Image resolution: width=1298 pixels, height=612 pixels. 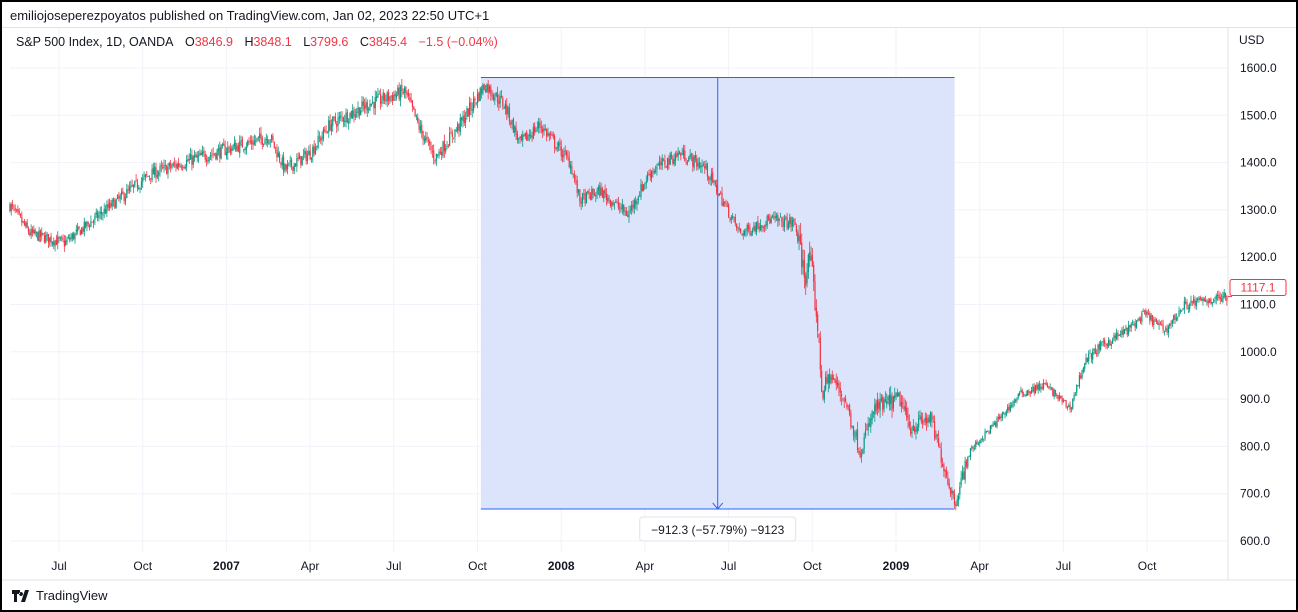 What do you see at coordinates (60, 595) in the screenshot?
I see `tradingview-logo: TradingView` at bounding box center [60, 595].